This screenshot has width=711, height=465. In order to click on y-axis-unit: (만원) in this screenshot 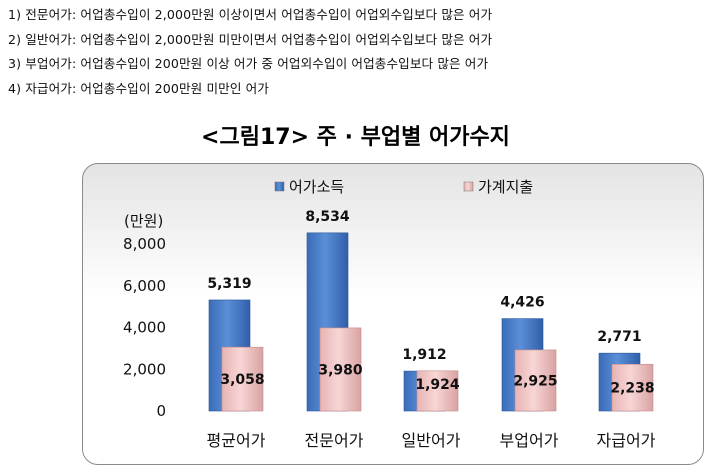, I will do `click(143, 221)`.